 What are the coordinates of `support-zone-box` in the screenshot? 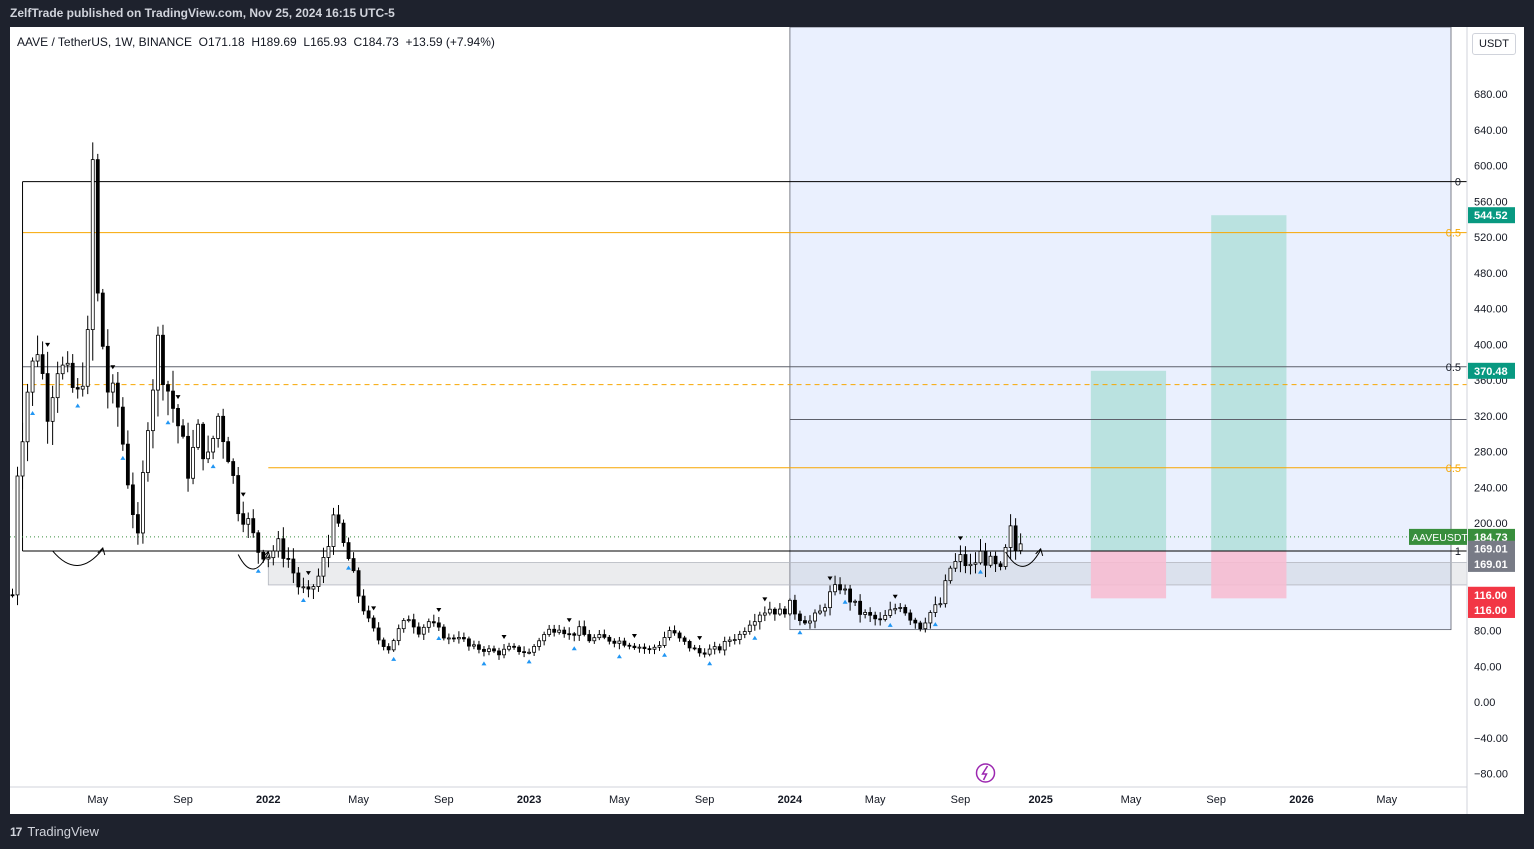 It's located at (867, 574).